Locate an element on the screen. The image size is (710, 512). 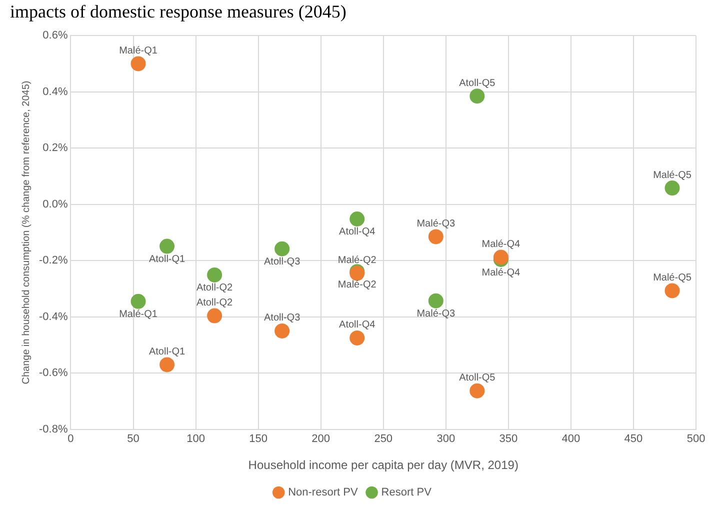
y-tick-label: 0.0% is located at coordinates (55, 204).